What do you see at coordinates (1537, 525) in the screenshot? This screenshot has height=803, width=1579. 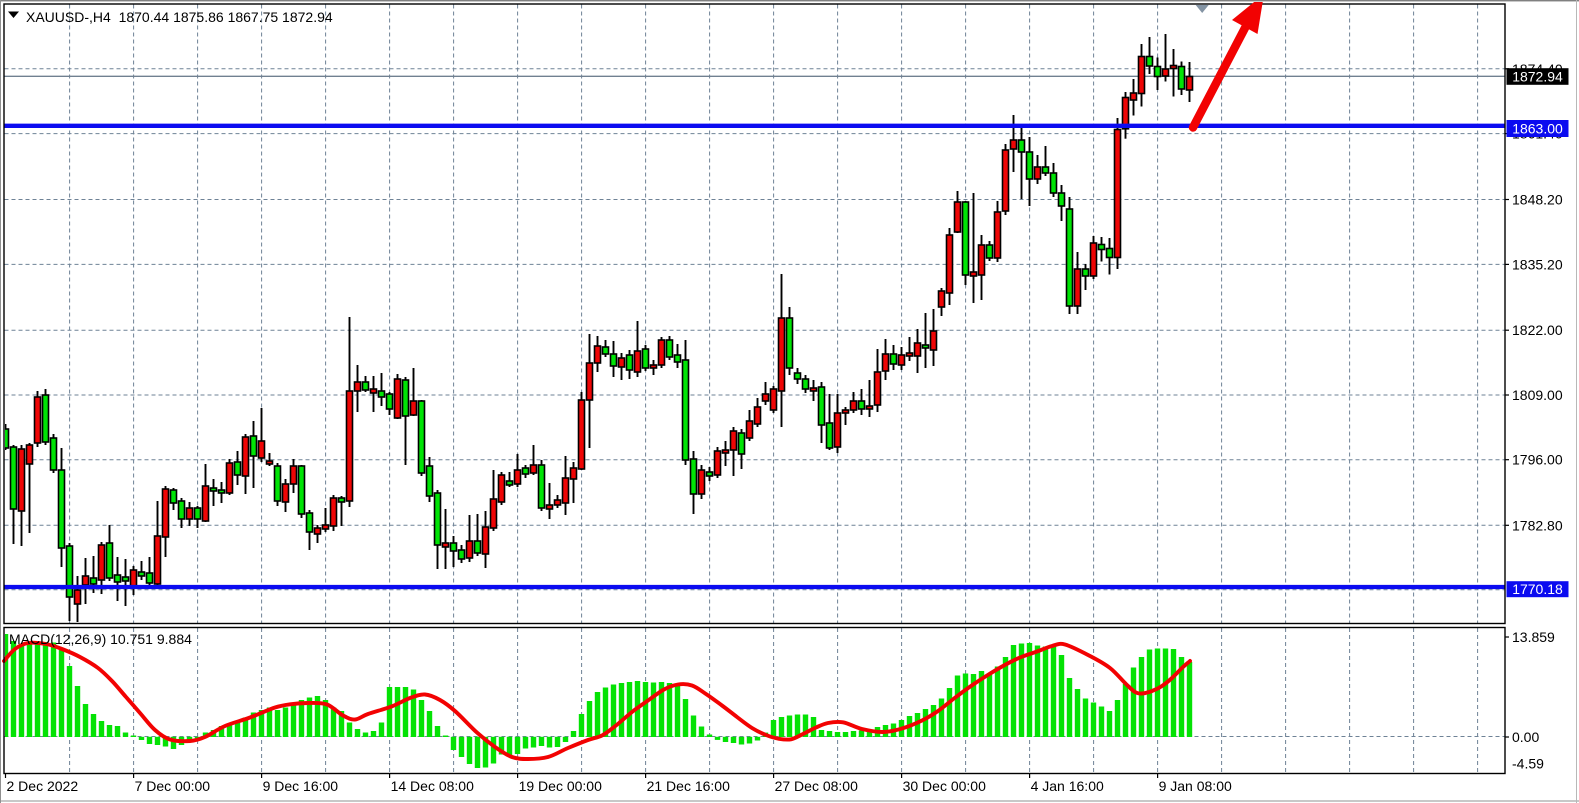 I see `svg-text: 1782.80` at bounding box center [1537, 525].